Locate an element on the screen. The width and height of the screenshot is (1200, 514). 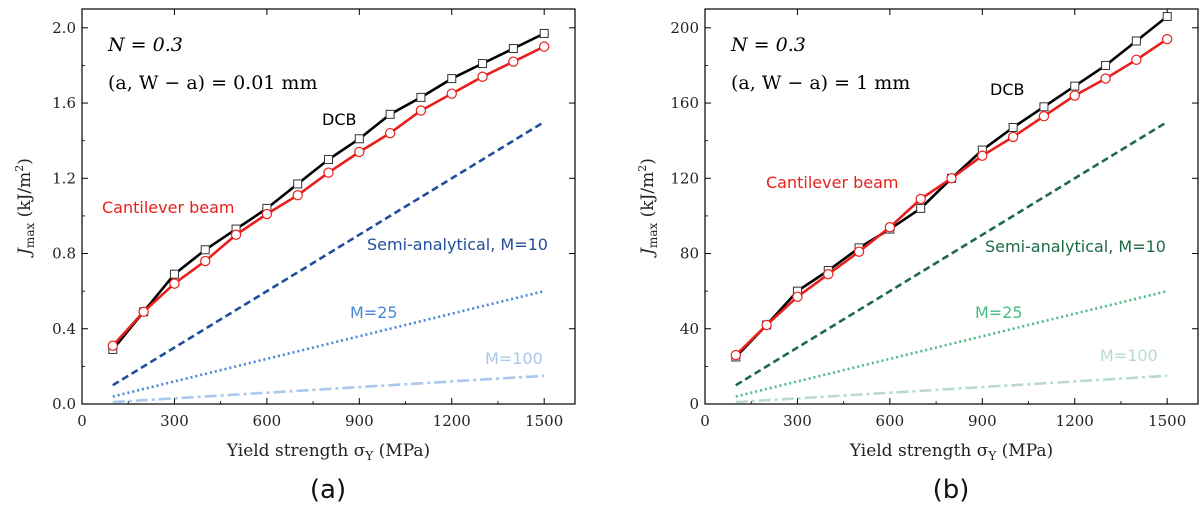
y-tick-label: 0.4 is located at coordinates (64, 329).